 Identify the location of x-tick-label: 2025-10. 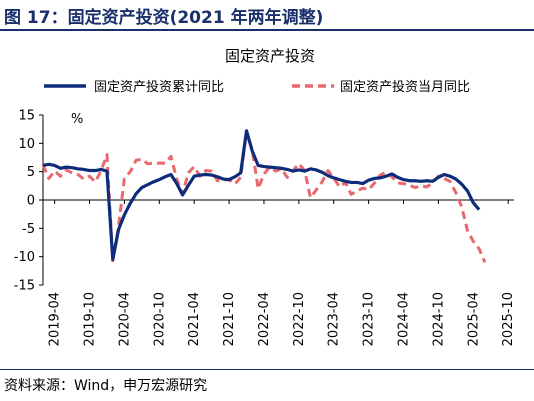
(508, 319).